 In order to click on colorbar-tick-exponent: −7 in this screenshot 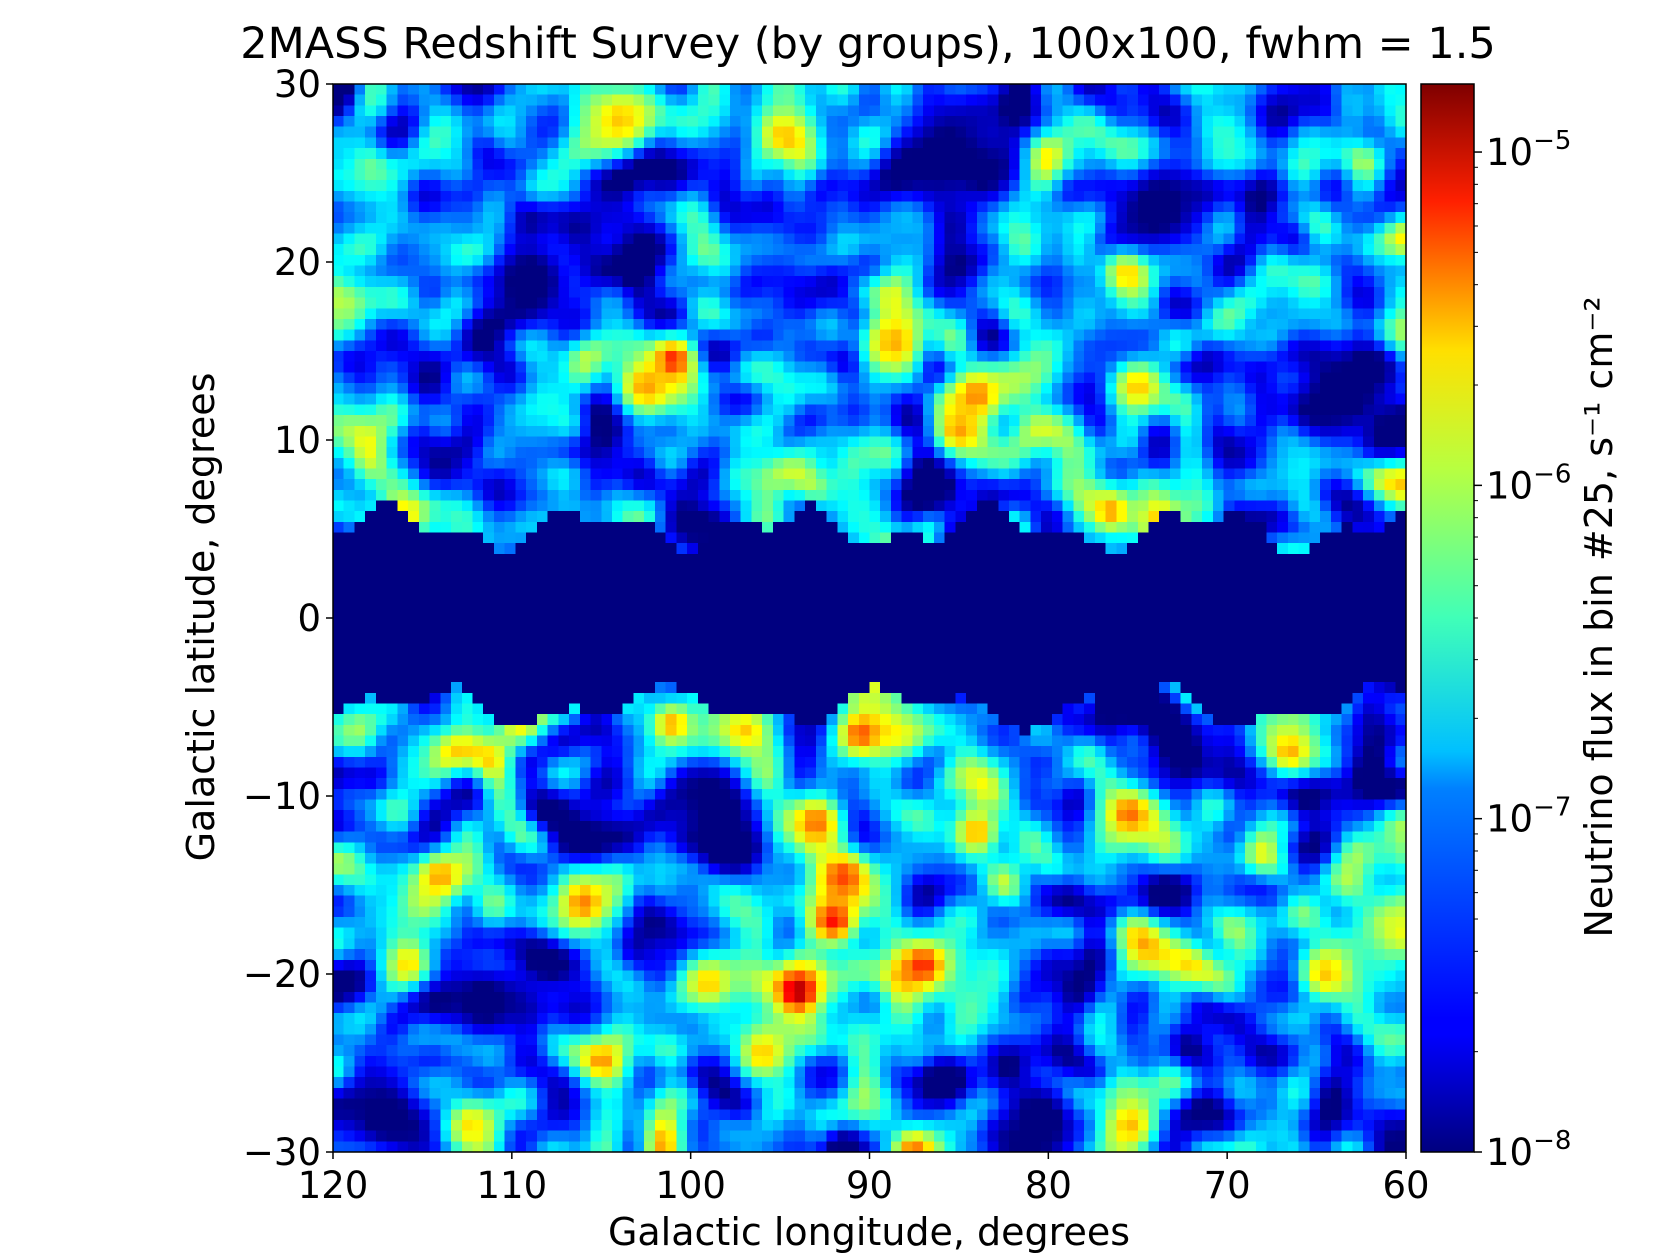, I will do `click(1552, 808)`.